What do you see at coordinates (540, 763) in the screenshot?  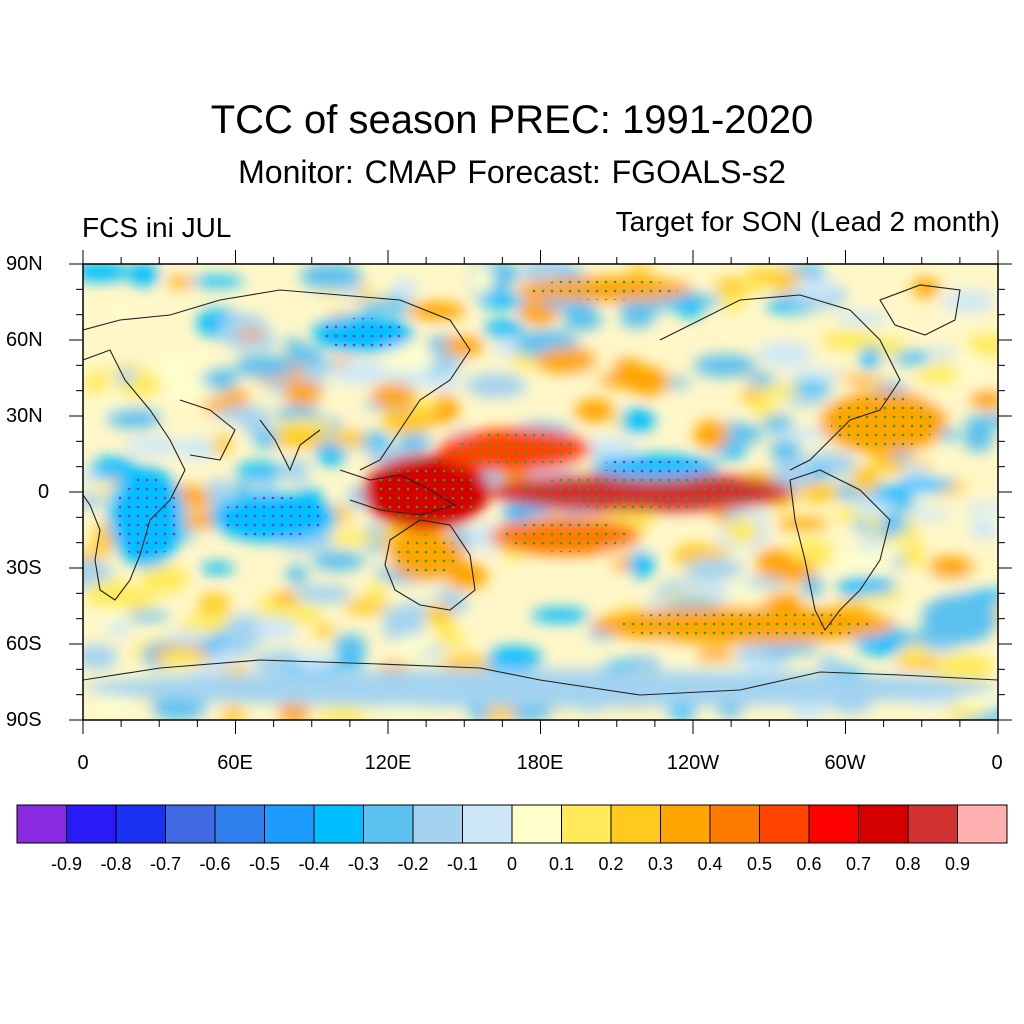 I see `lon-tick-180e: 180E` at bounding box center [540, 763].